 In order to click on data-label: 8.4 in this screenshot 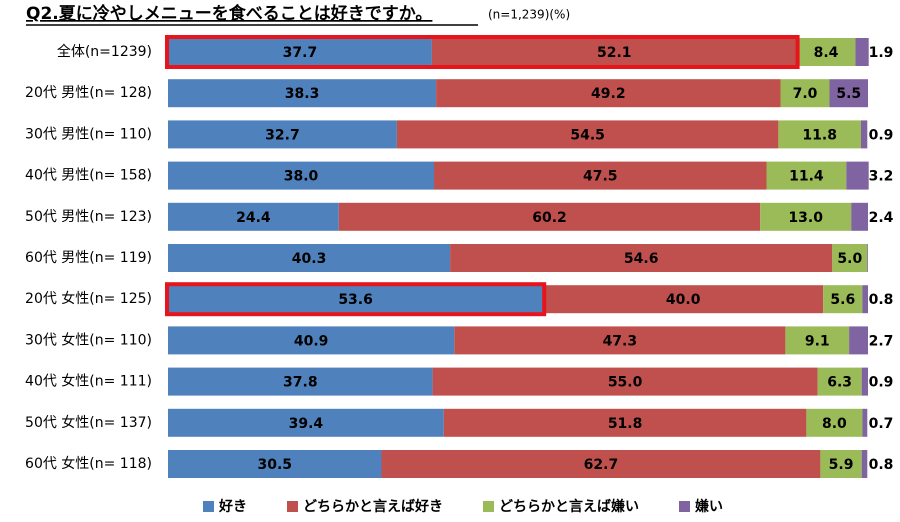, I will do `click(826, 53)`.